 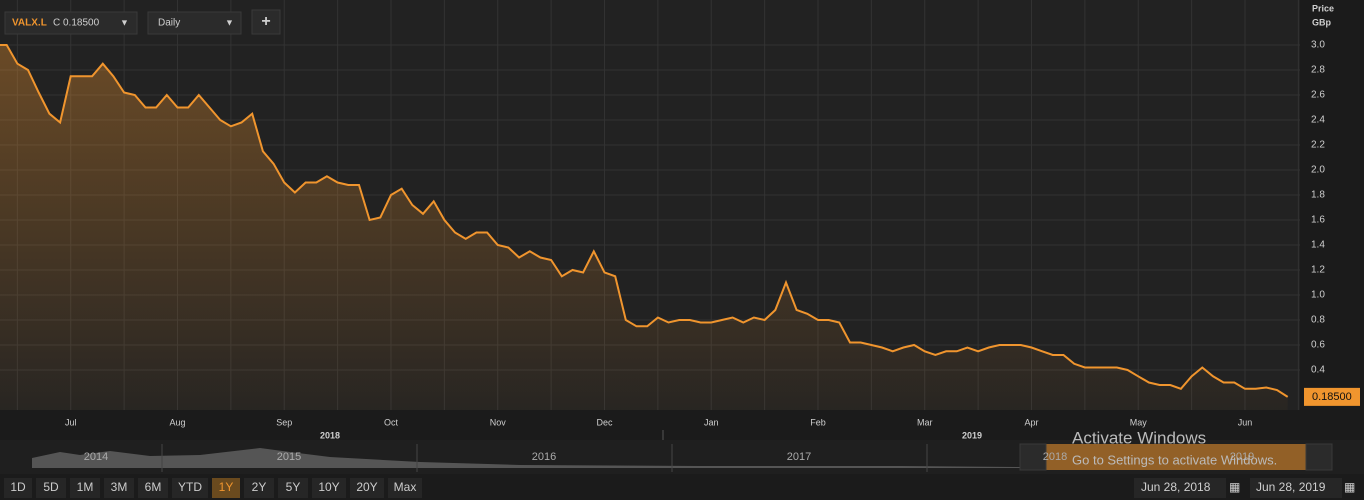 I want to click on range-label: YTD, so click(x=190, y=487).